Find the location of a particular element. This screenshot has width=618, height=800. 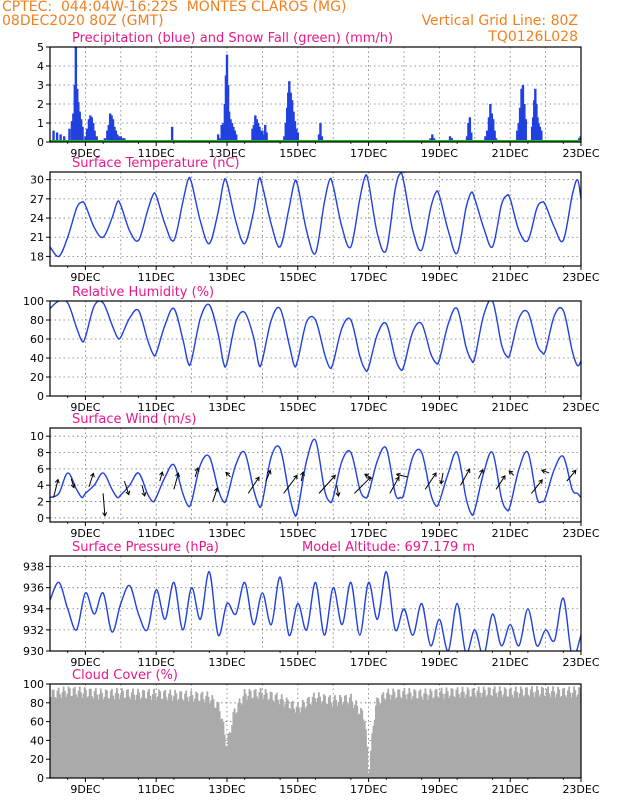

header-code: TQ0126L028 is located at coordinates (533, 37).